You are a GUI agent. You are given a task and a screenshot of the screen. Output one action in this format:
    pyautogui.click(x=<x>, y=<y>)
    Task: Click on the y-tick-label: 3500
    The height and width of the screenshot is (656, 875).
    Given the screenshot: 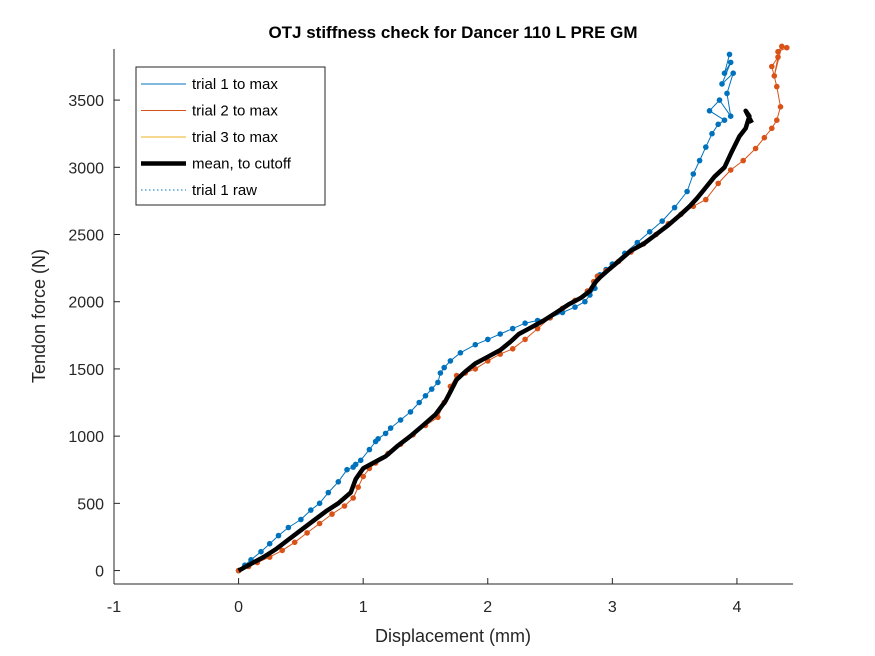 What is the action you would take?
    pyautogui.click(x=86, y=101)
    